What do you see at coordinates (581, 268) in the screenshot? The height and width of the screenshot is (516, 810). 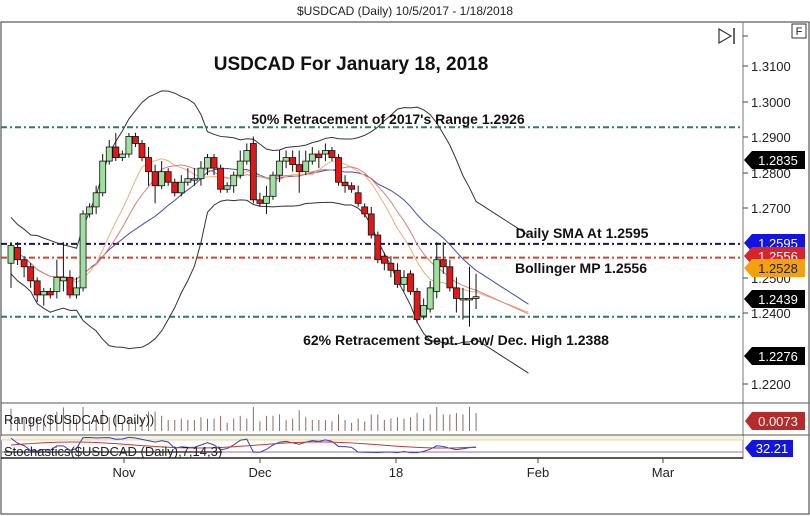 I see `annotation-bollinger: Bollinger MP 1.2556` at bounding box center [581, 268].